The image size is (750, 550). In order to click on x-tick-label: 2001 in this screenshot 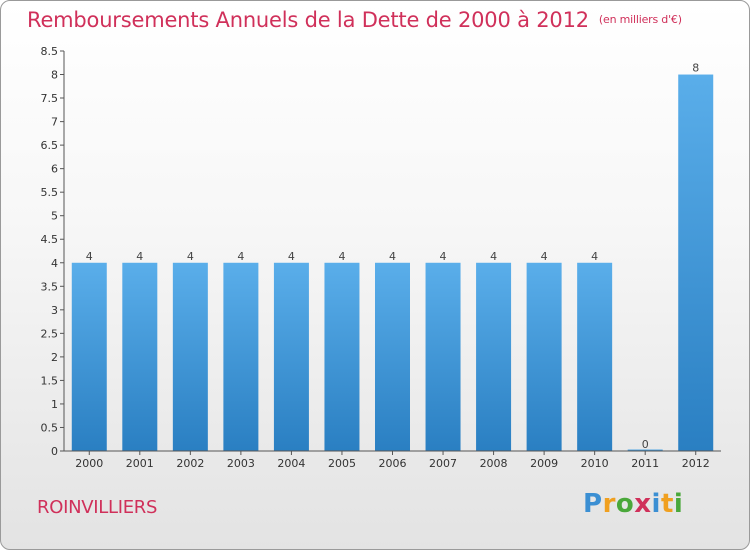, I will do `click(140, 463)`.